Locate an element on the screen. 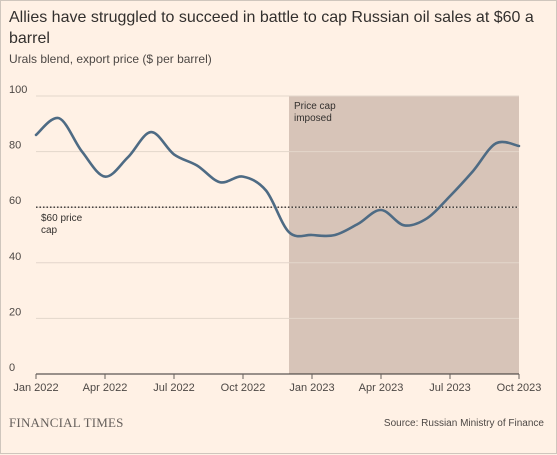 This screenshot has height=455, width=557. x-tick-label-6: Jul 2023 is located at coordinates (450, 388).